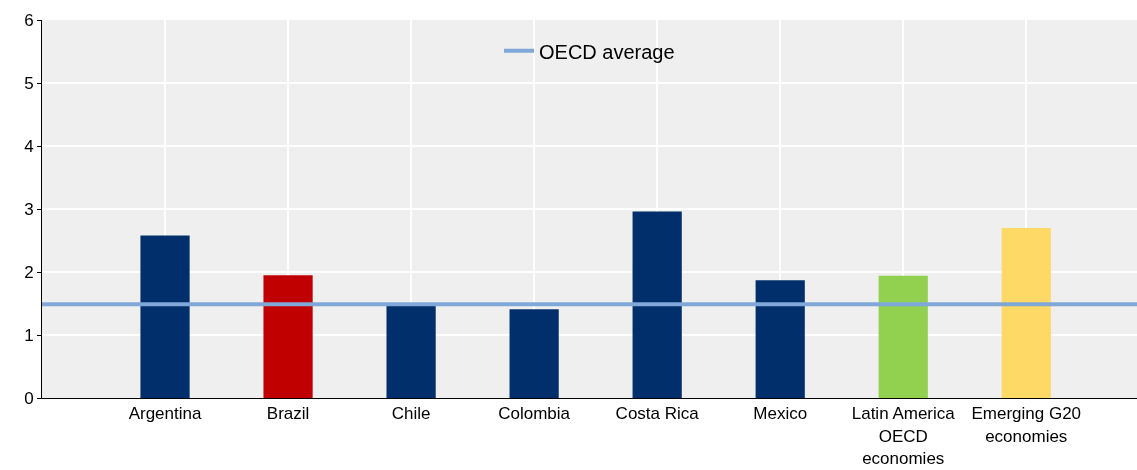 The height and width of the screenshot is (470, 1137). Describe the element at coordinates (29, 209) in the screenshot. I see `y-tick-label: 3` at that location.